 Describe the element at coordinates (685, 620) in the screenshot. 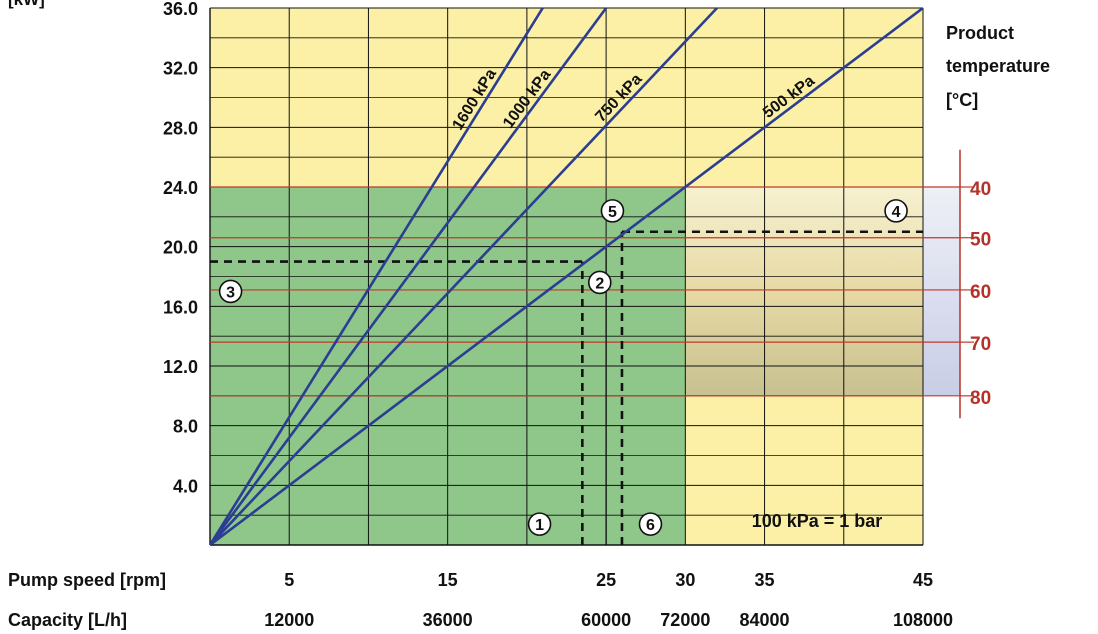

I see `capacity-tick-label: 72000` at that location.